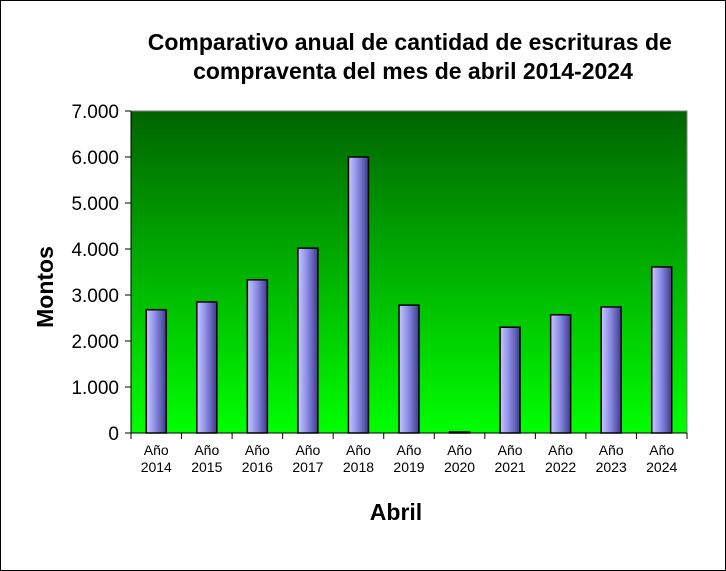  Describe the element at coordinates (413, 71) in the screenshot. I see `chart-title-line-2: compraventa del mes de abril 2014-2024` at that location.